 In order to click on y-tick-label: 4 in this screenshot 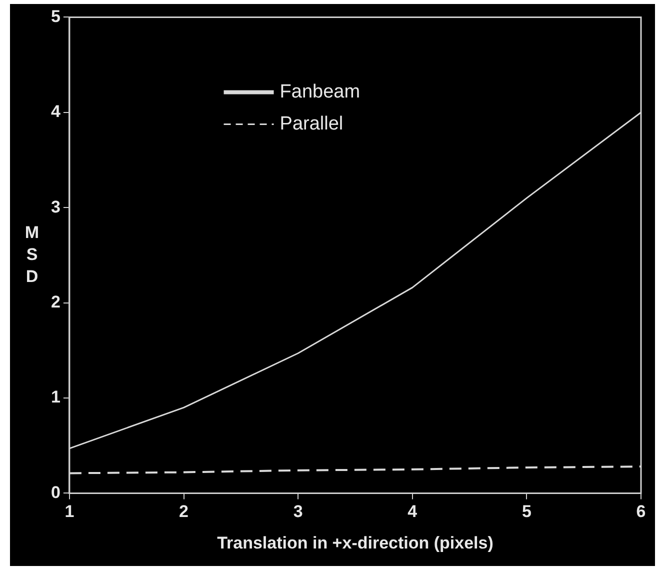, I will do `click(55, 112)`.